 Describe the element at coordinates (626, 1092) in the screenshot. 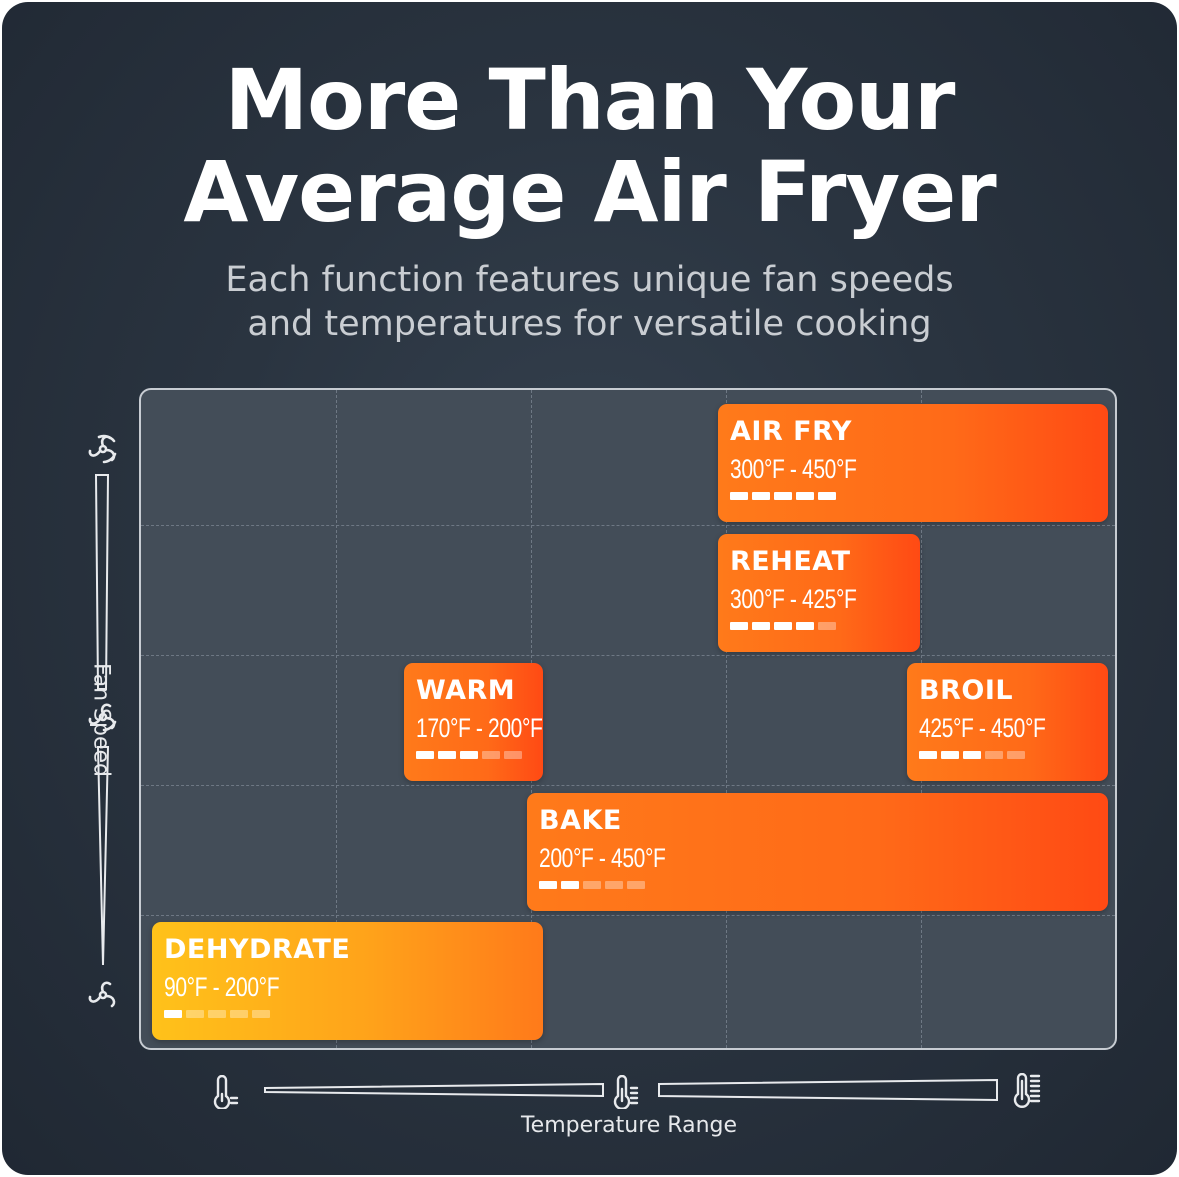

I see `thermometer-medium-icon` at that location.